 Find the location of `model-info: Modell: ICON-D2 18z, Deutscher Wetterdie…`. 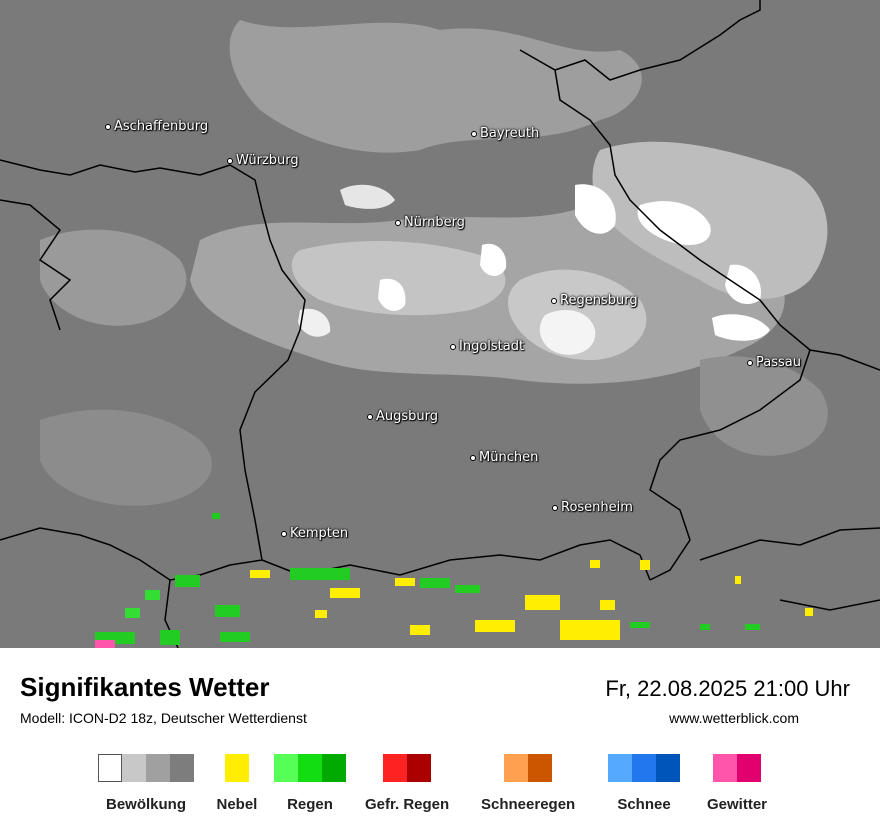

model-info: Modell: ICON-D2 18z, Deutscher Wetterdie… is located at coordinates (163, 718).